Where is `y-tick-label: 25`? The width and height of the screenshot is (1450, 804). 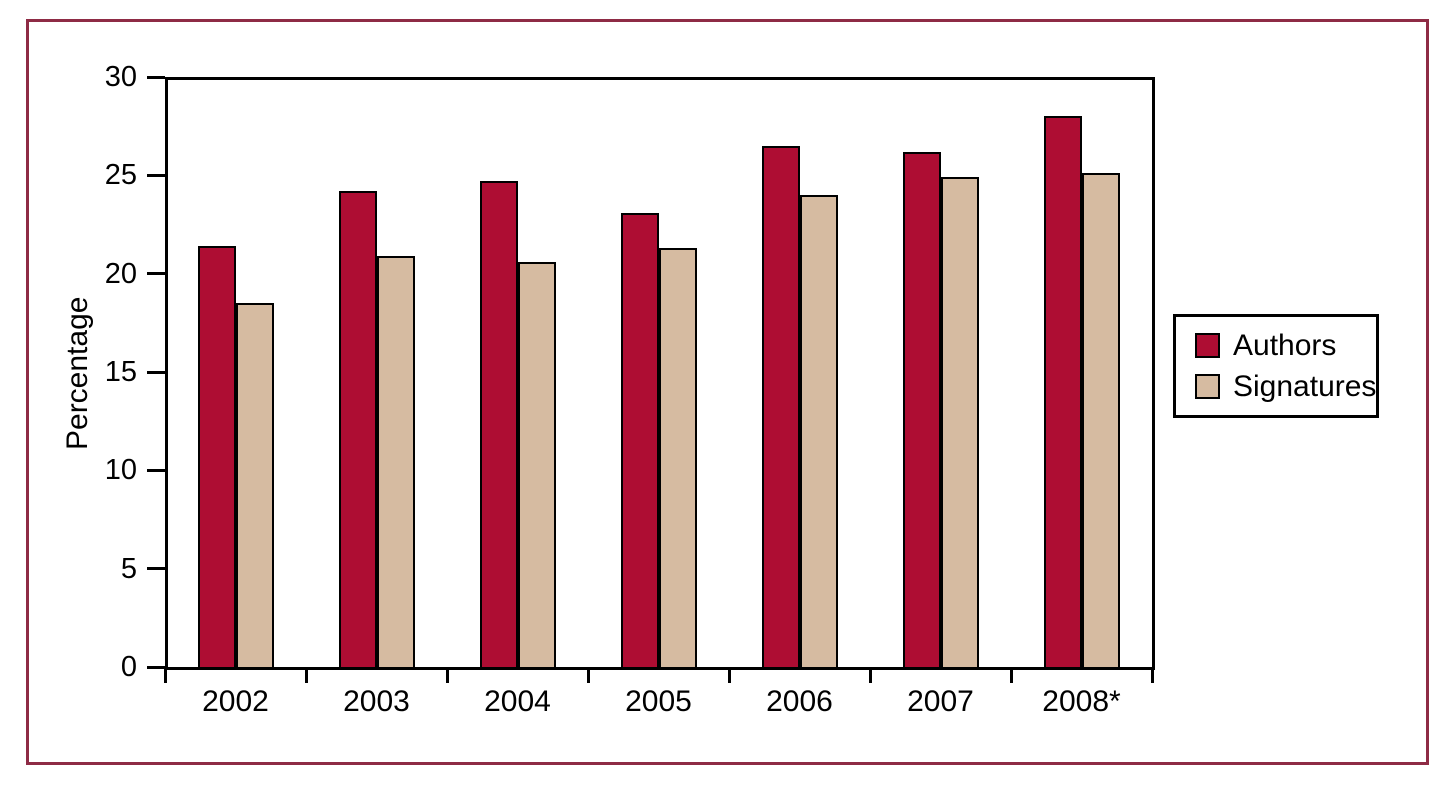
y-tick-label: 25 is located at coordinates (120, 175).